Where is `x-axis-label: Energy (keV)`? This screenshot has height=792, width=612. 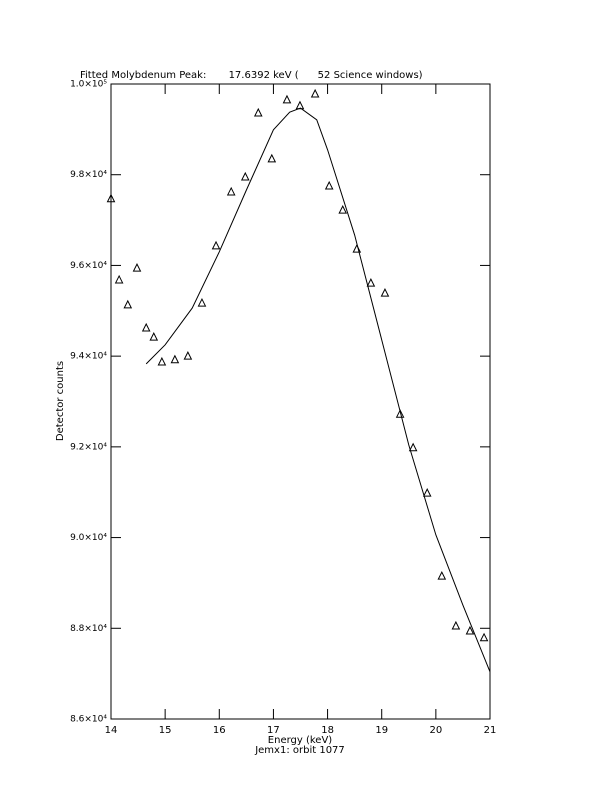
x-axis-label: Energy (keV) is located at coordinates (300, 740).